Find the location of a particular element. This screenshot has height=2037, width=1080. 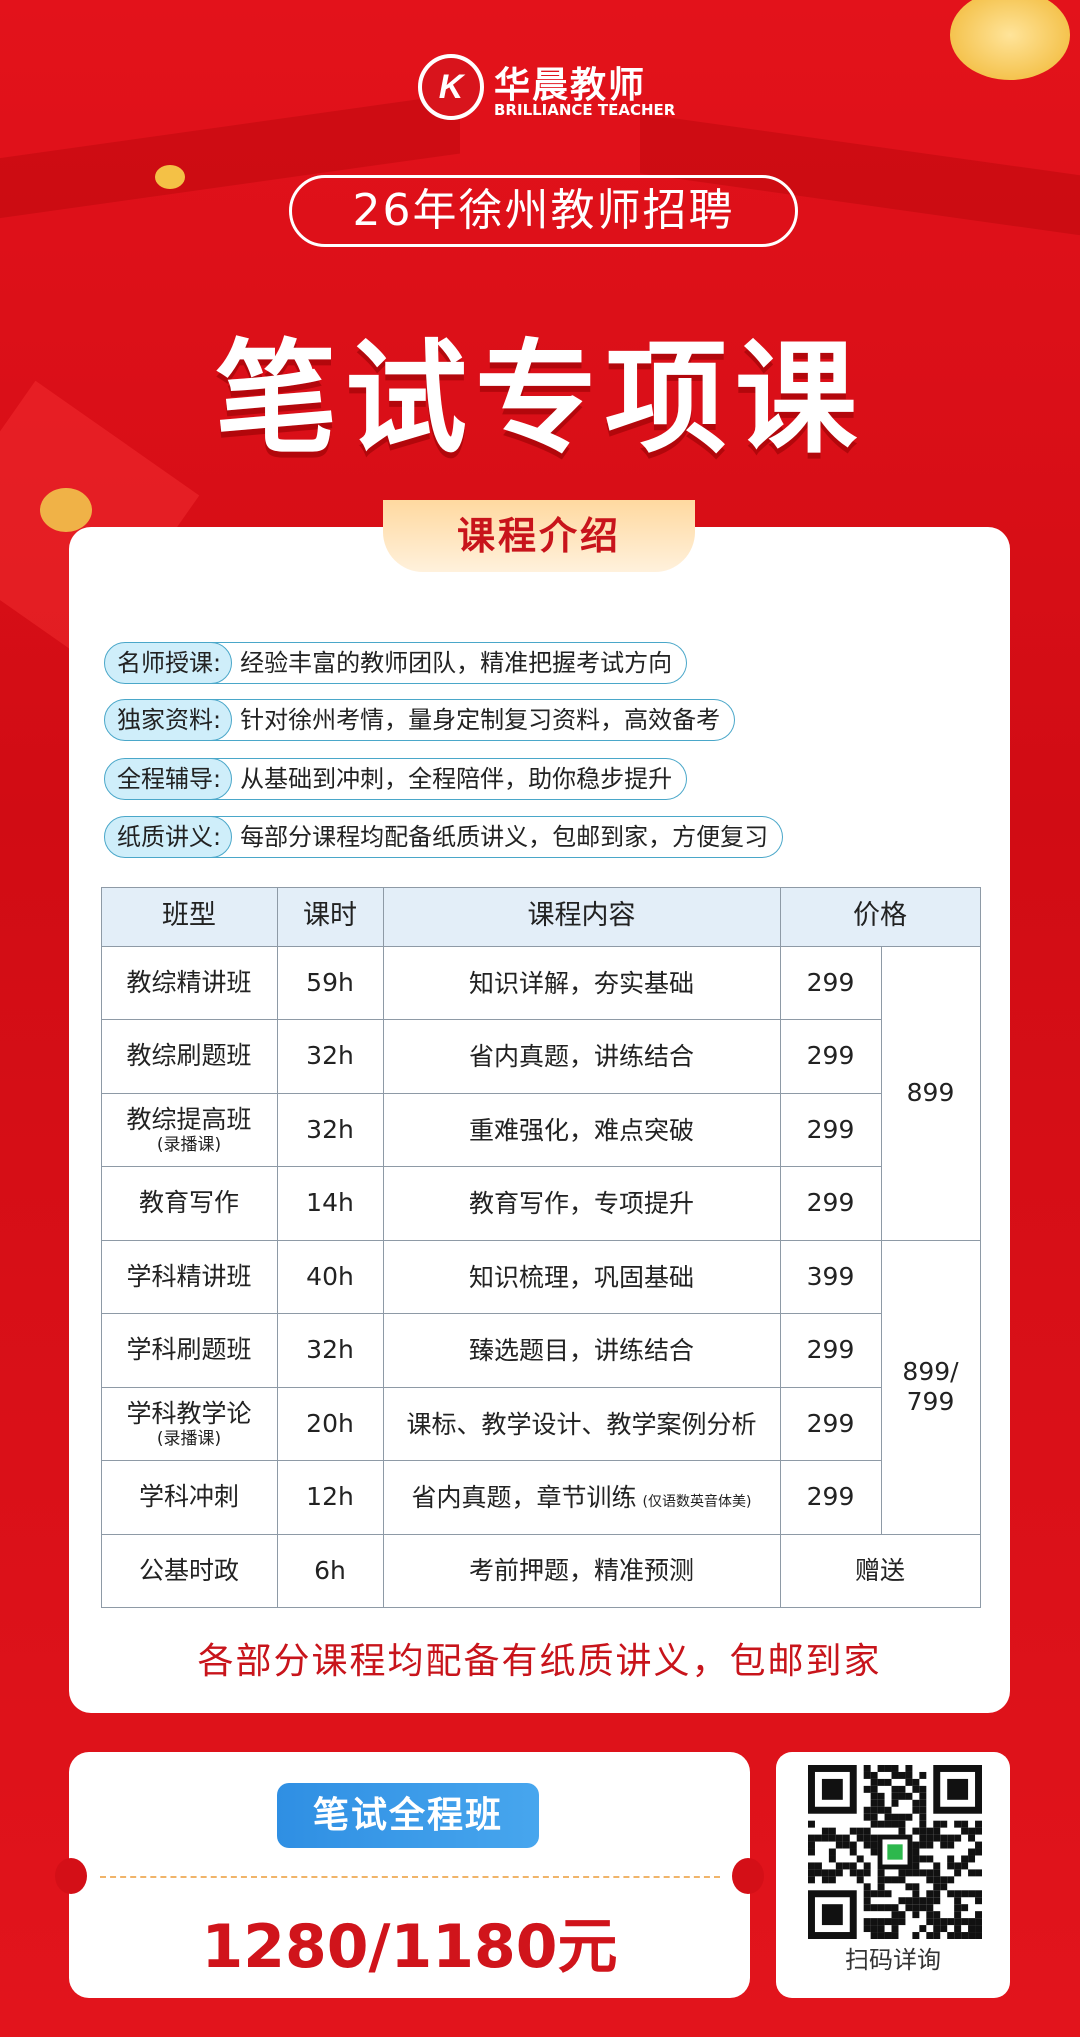

content-text: 臻选题目，讲练结合 is located at coordinates (581, 1350).